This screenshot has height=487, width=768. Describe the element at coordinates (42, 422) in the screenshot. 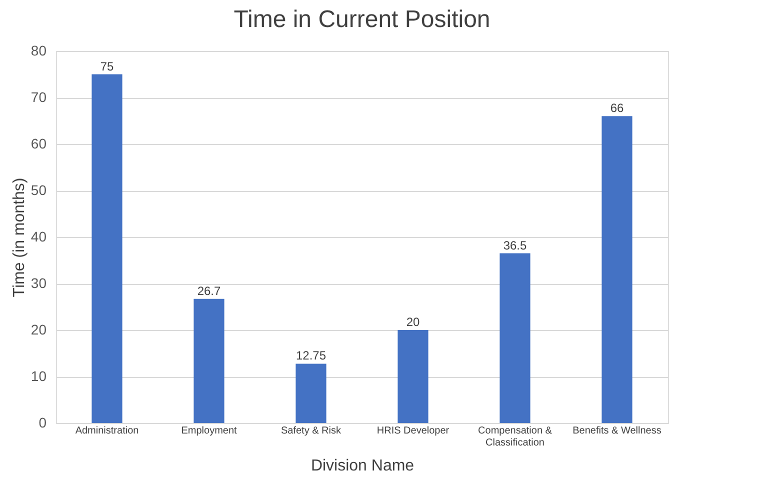

I see `y-tick-label: 0` at that location.